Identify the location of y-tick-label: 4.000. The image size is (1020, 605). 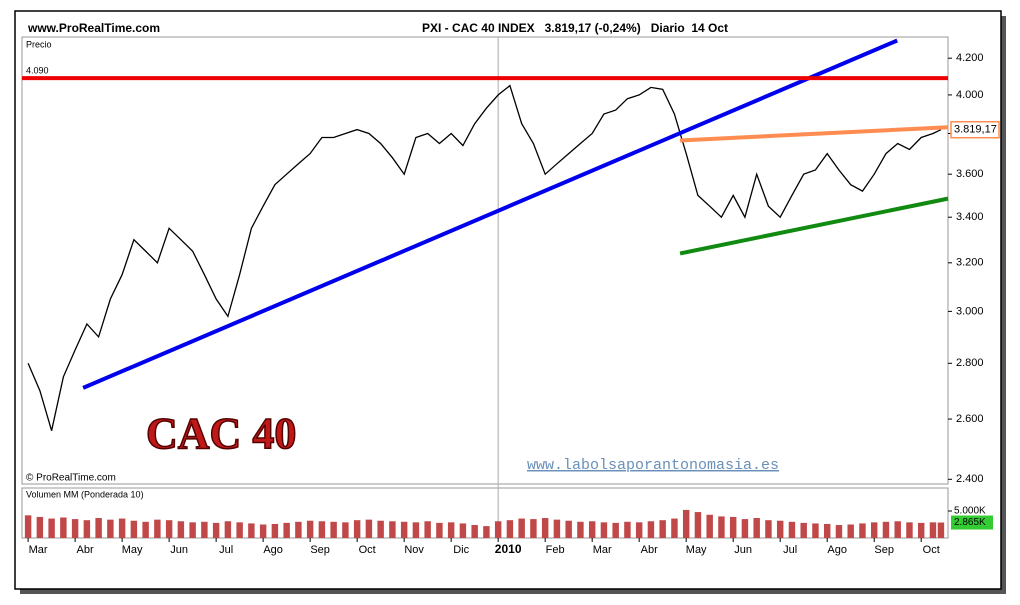
(970, 95).